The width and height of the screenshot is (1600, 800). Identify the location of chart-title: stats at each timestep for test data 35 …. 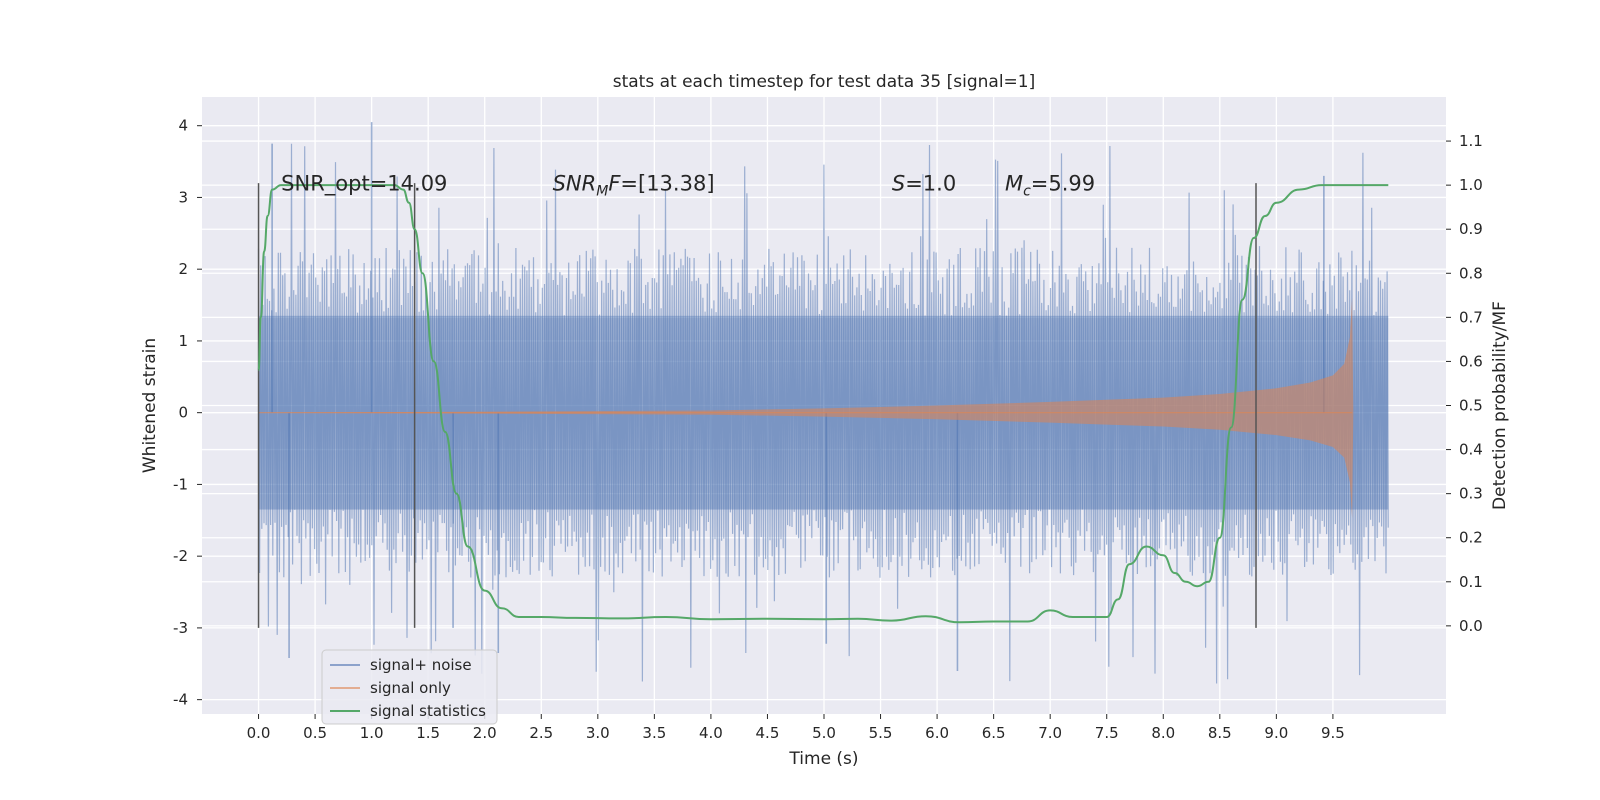
(824, 82).